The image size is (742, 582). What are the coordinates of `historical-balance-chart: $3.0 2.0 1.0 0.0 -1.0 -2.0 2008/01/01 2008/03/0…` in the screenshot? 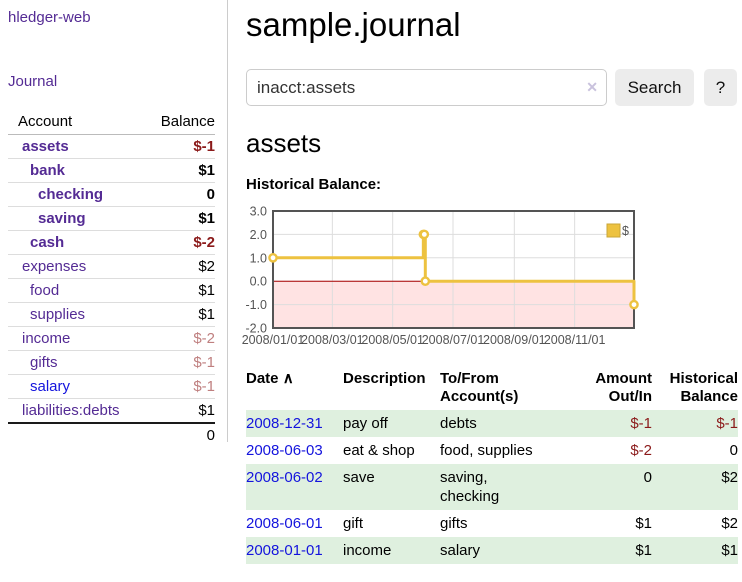 It's located at (449, 277).